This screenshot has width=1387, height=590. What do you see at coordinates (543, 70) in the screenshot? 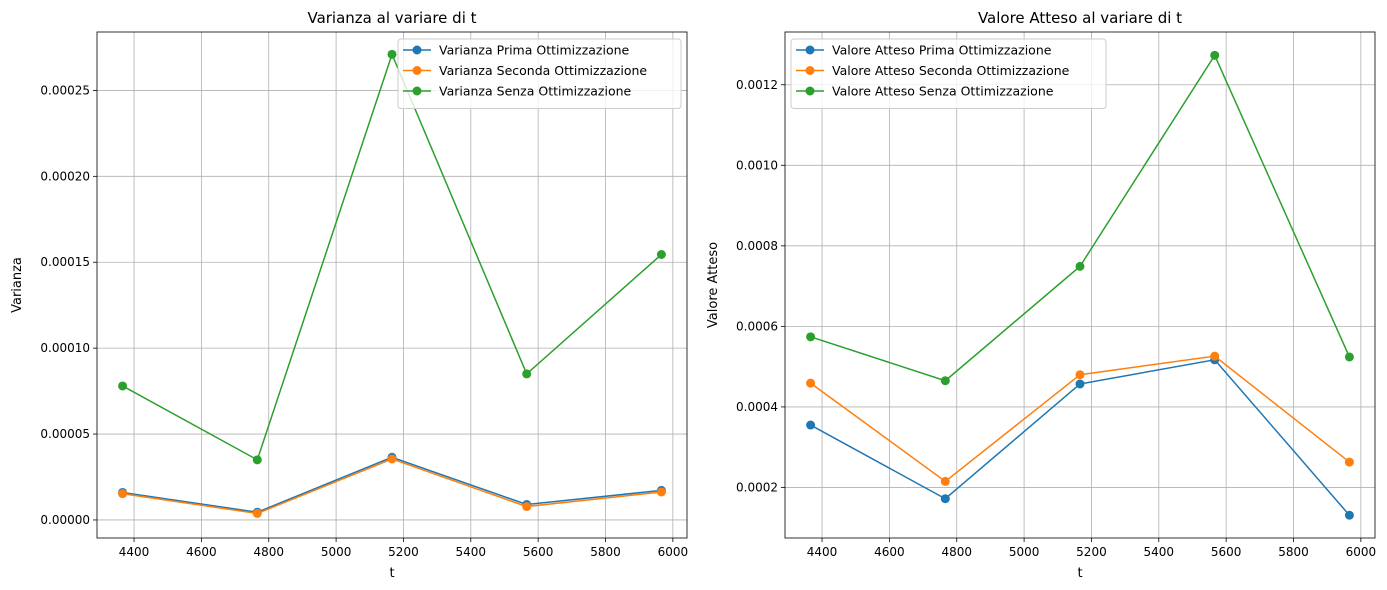
I see `legend-entry-2: Varianza Seconda Ottimizzazione` at bounding box center [543, 70].